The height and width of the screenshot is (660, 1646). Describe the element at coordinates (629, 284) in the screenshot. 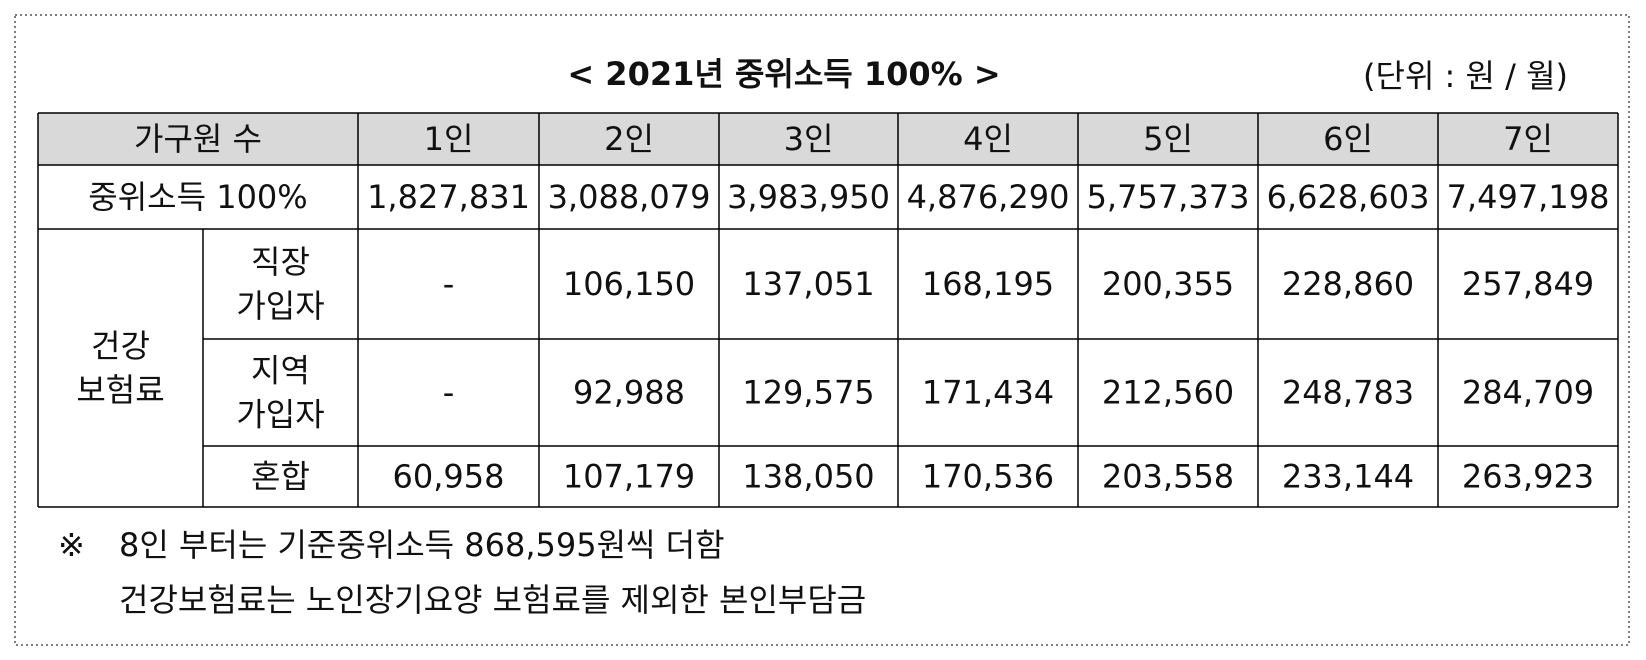

I see `cell: 106,150` at that location.